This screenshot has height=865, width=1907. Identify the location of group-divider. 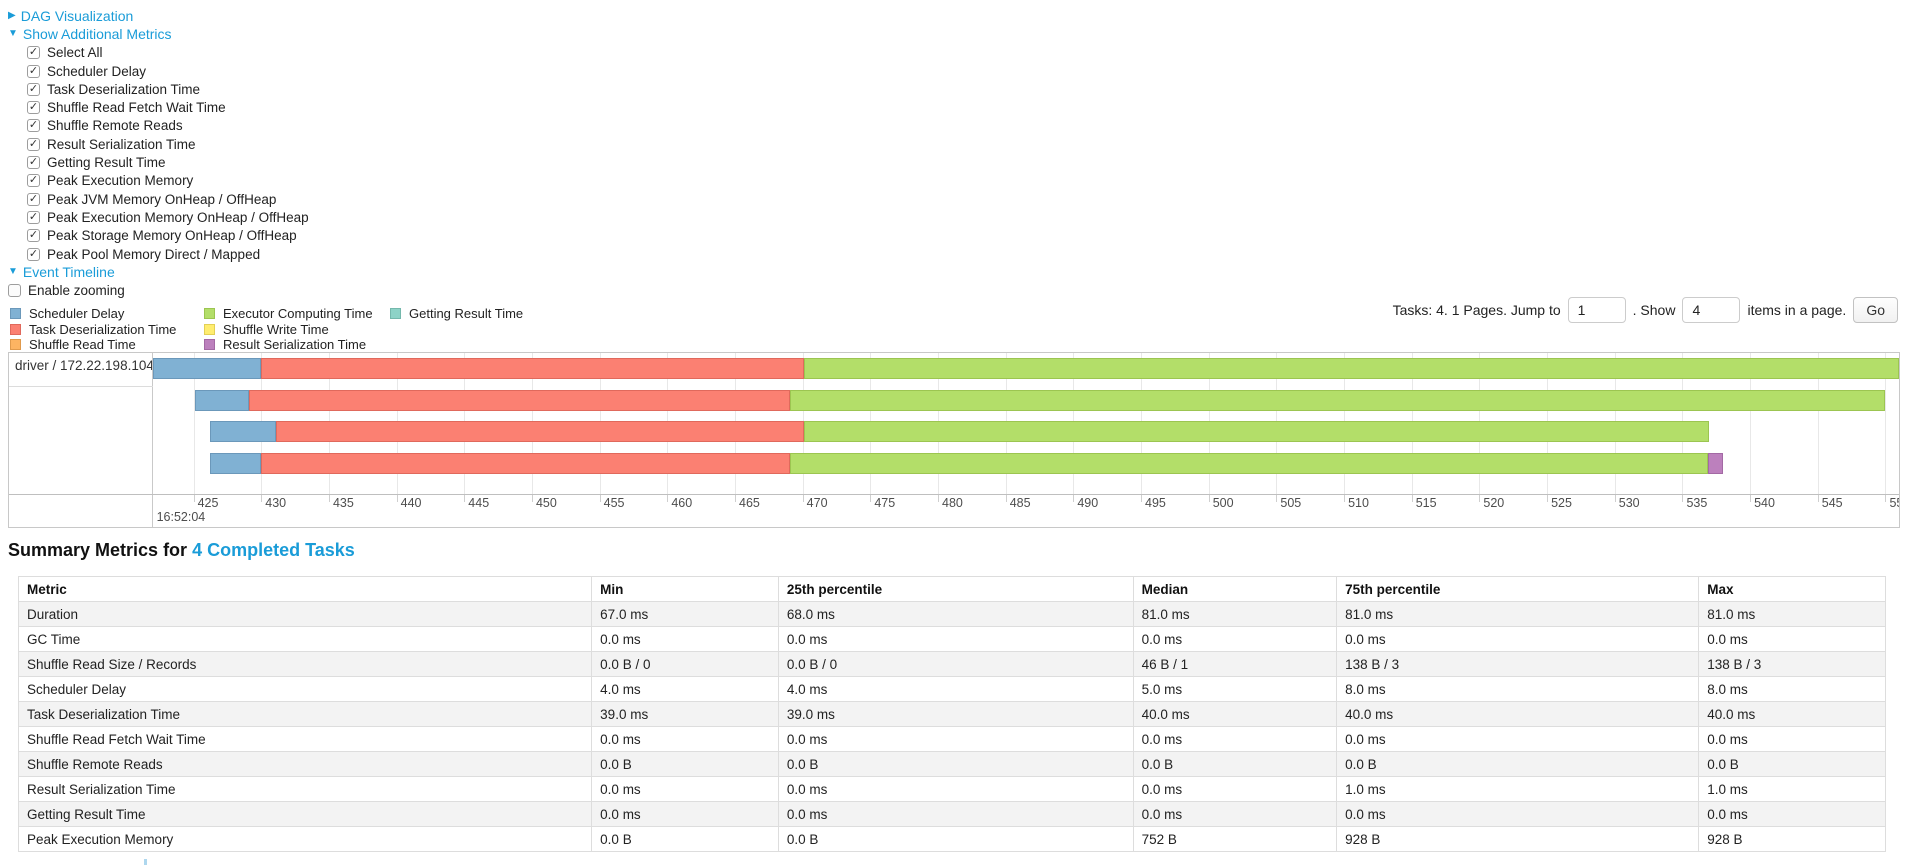
(81, 386).